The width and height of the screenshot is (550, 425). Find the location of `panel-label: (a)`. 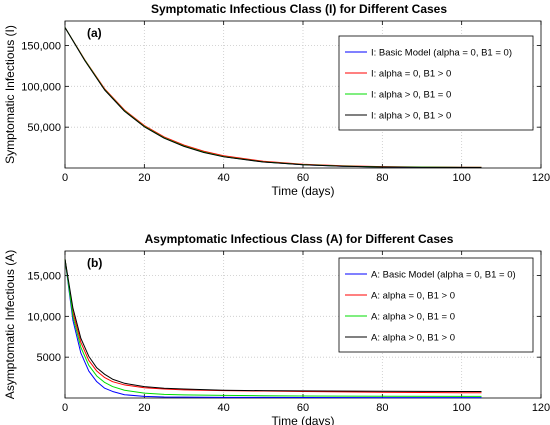

panel-label: (a) is located at coordinates (94, 33).